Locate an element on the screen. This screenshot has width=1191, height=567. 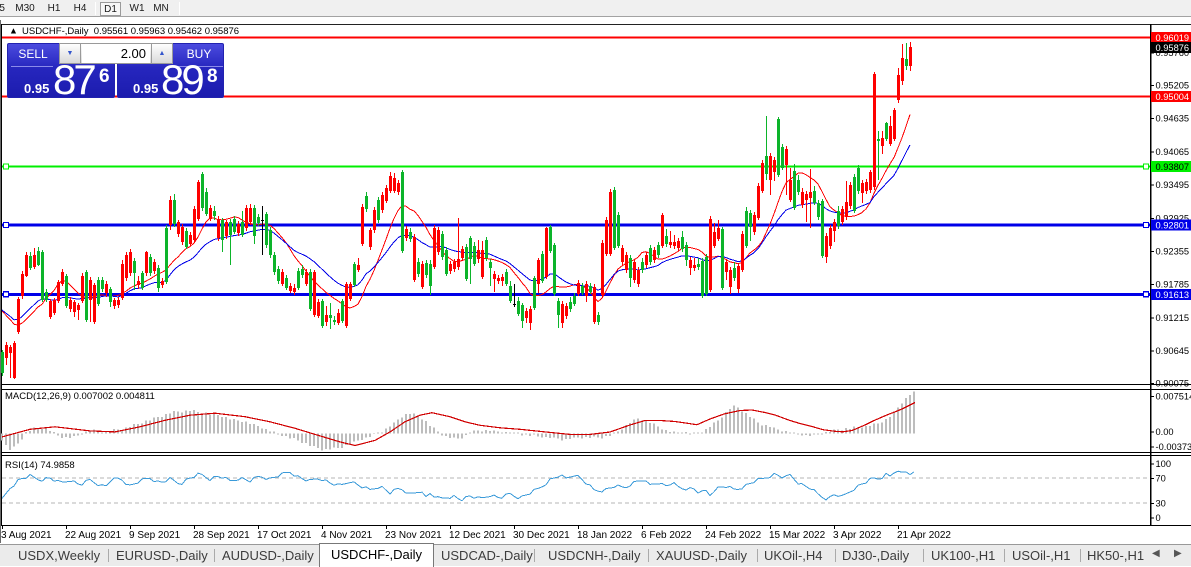
svg-text: 0.91785 is located at coordinates (1173, 285).